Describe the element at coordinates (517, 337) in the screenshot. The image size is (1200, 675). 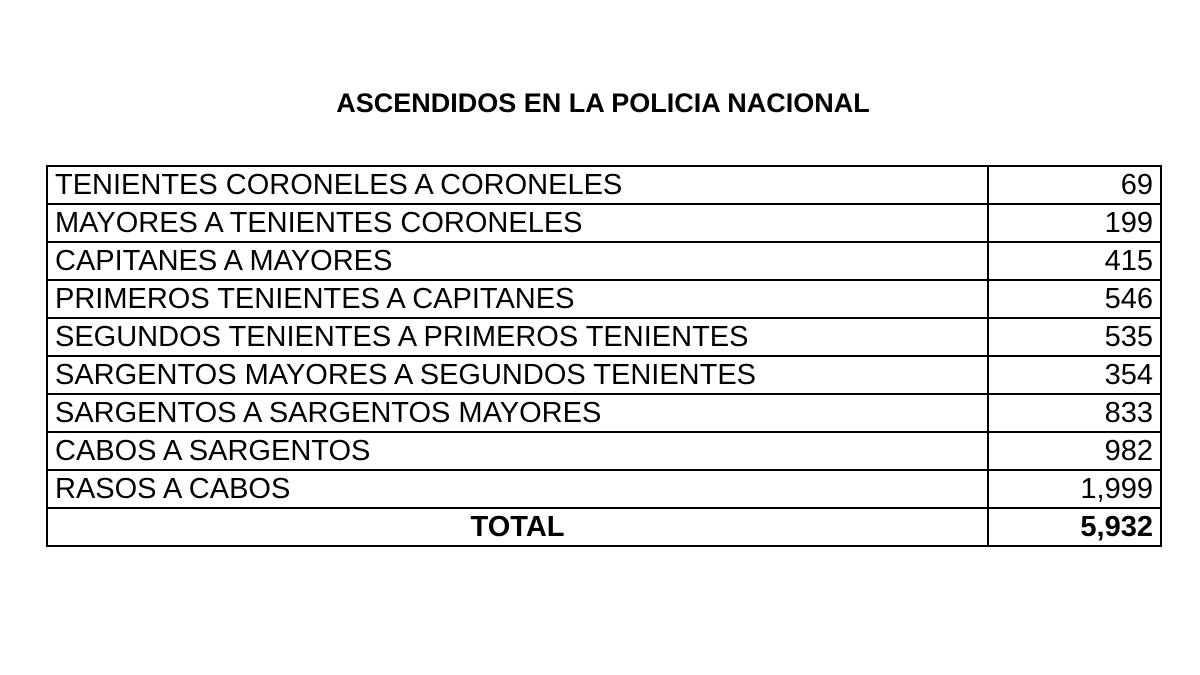
I see `rank-promotion-label: SEGUNDOS TENIENTES A PRIMEROS TENIENTES` at that location.